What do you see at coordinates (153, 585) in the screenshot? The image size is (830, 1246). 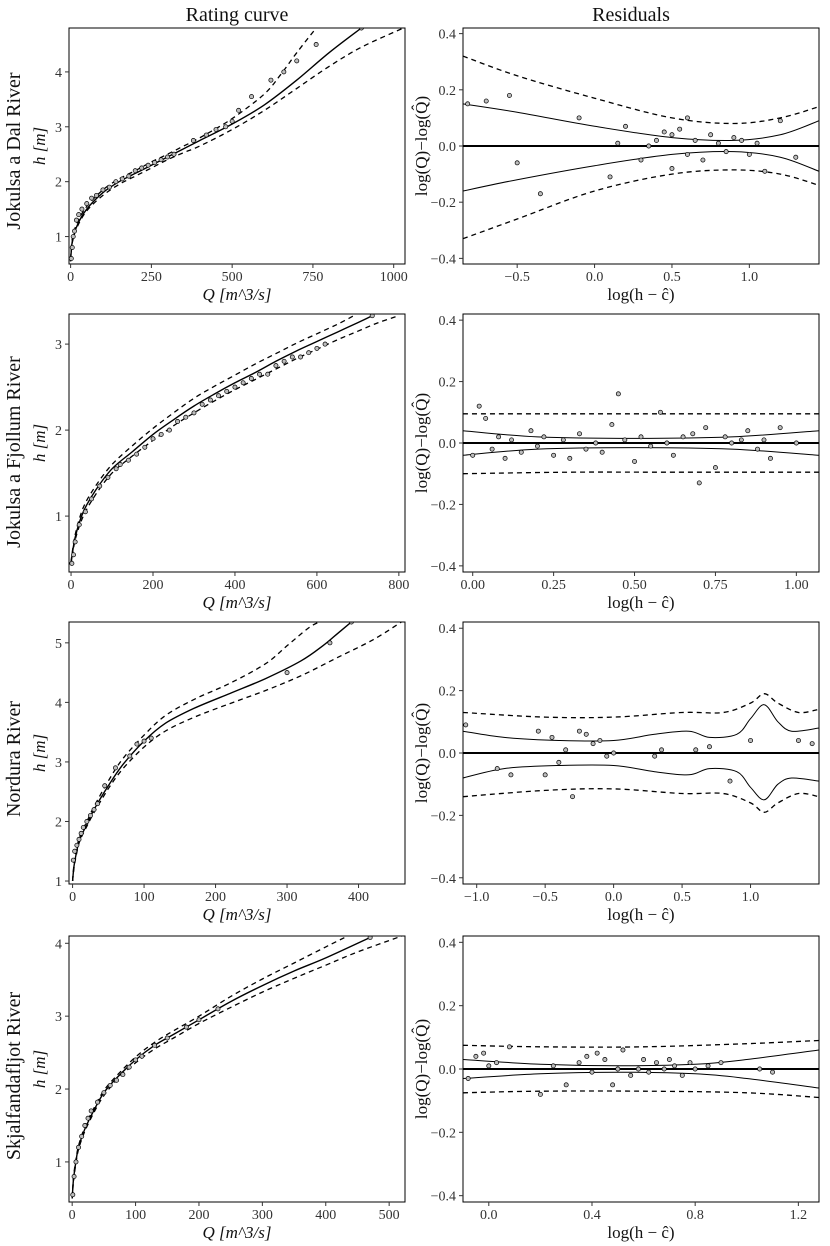 I see `x-tick-label: 200` at bounding box center [153, 585].